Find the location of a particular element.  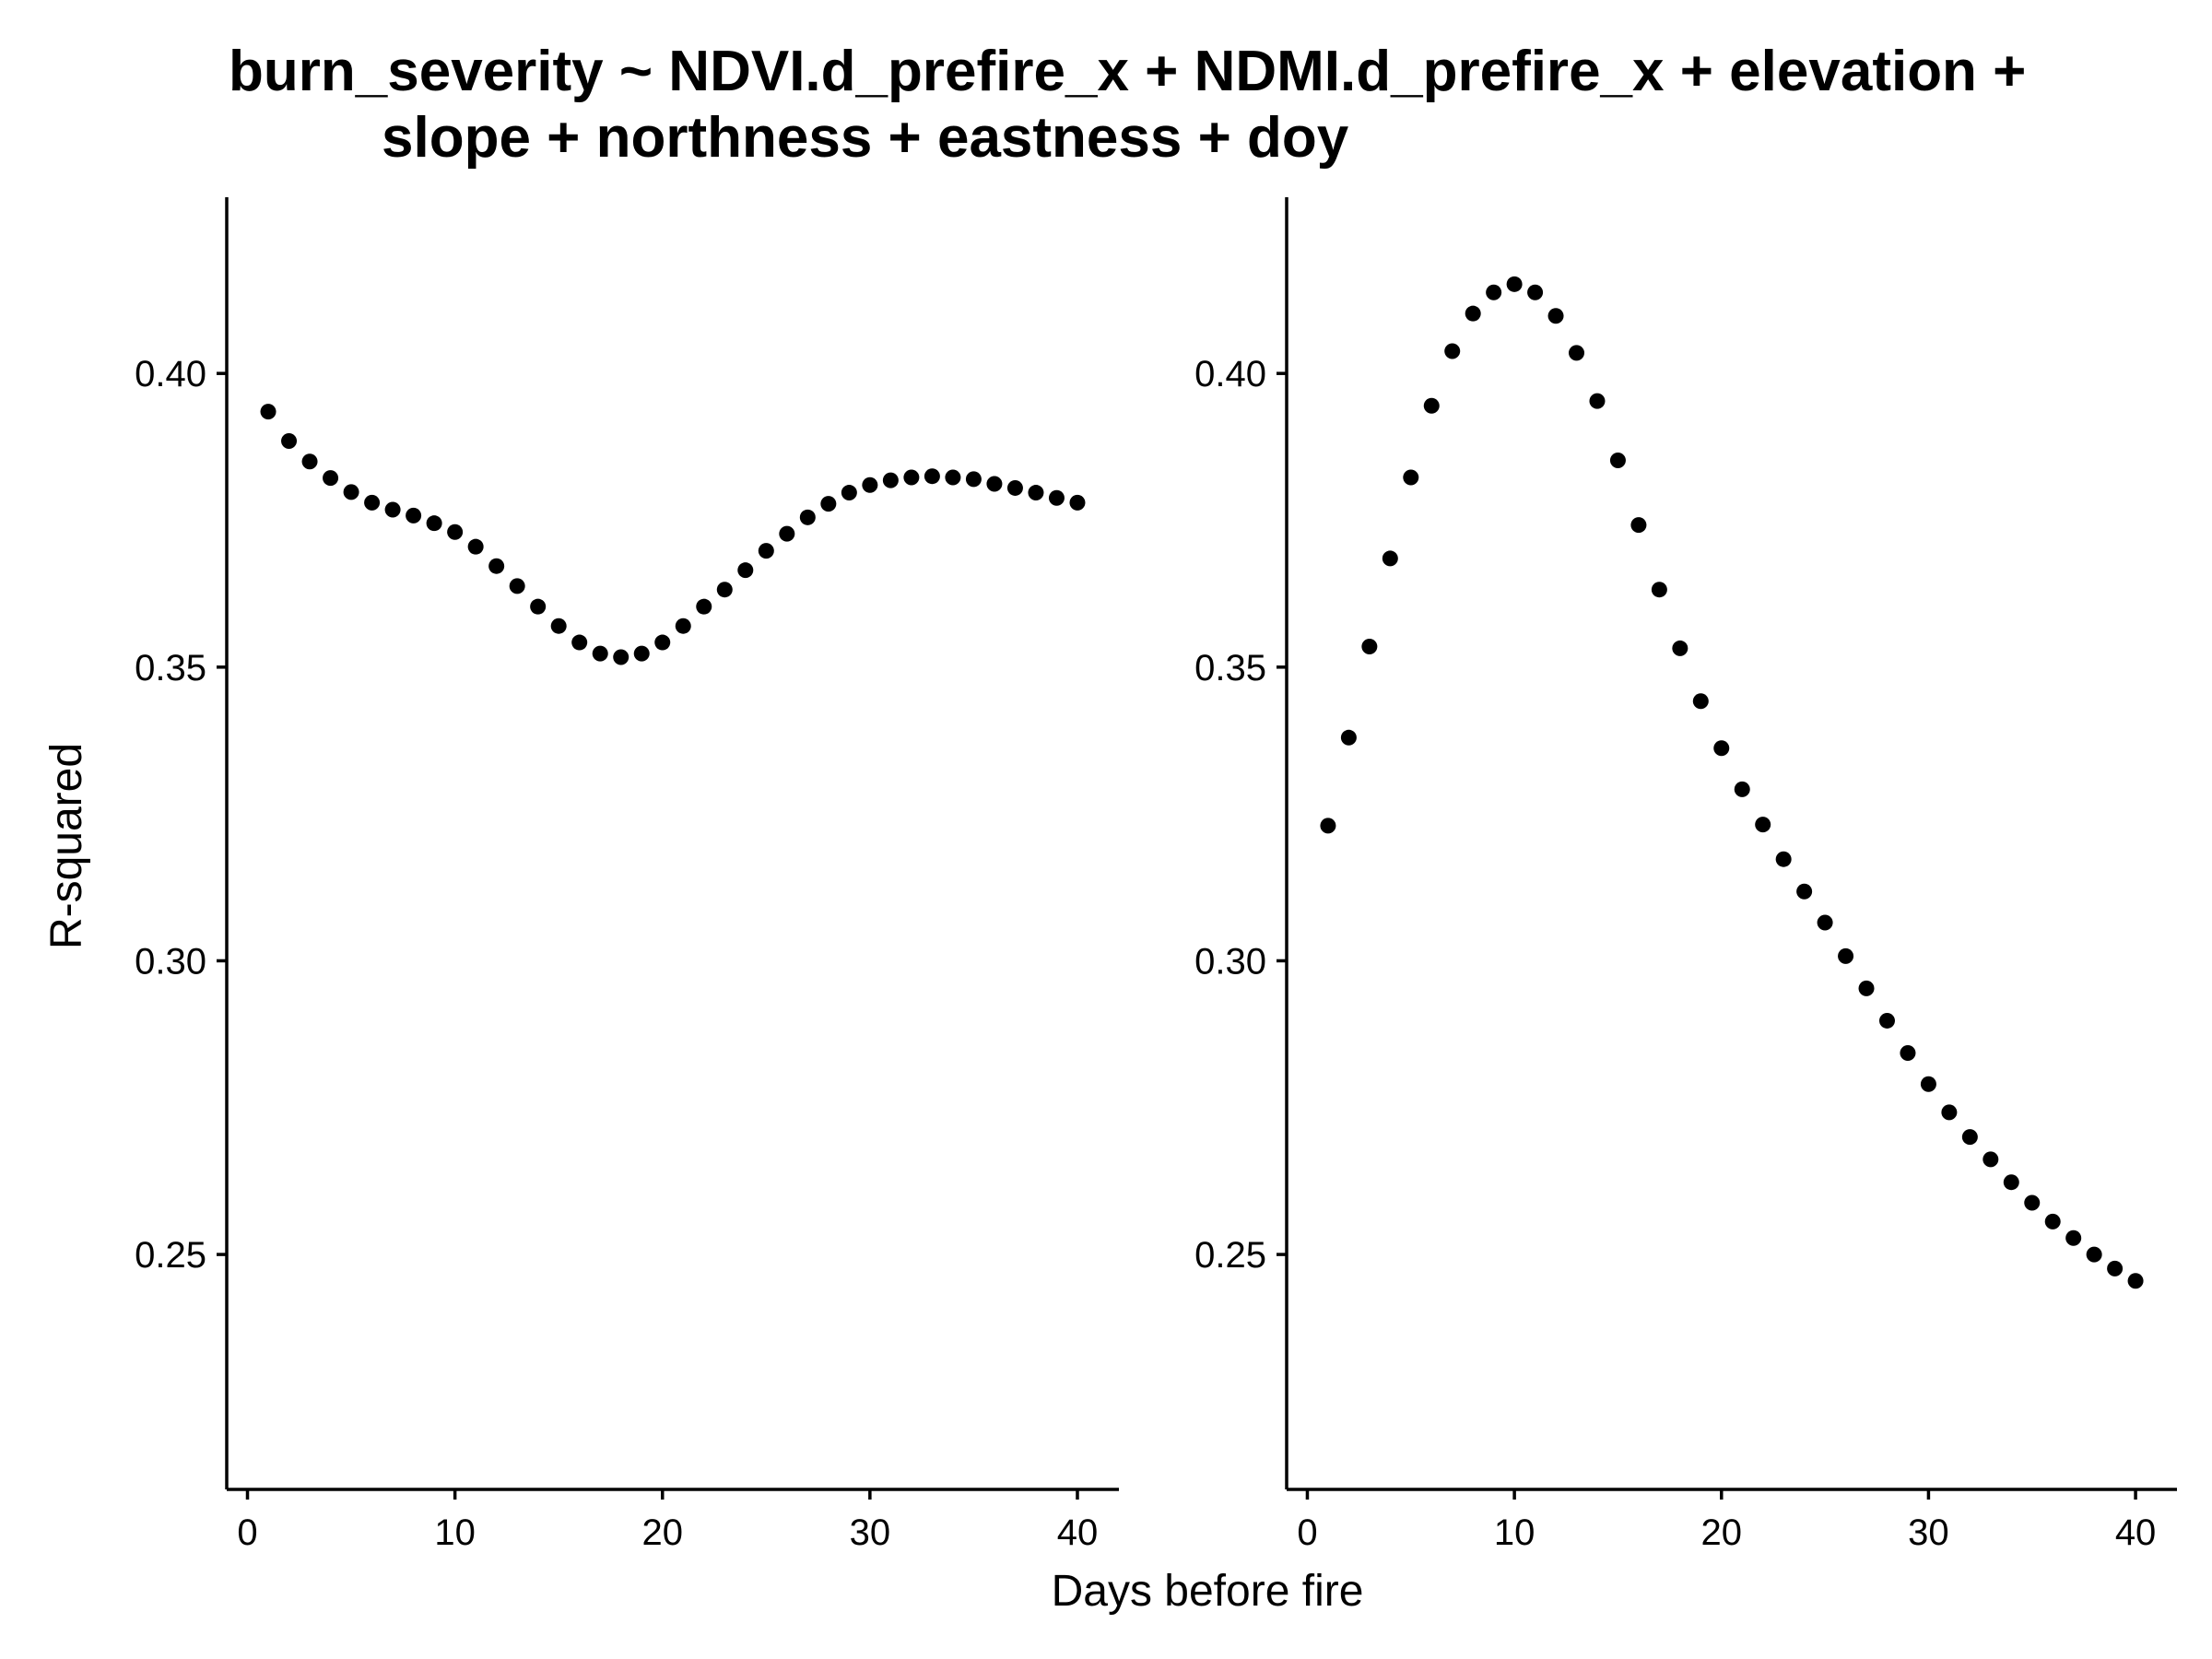

left-y-tick-label: 0.25 is located at coordinates (170, 1255).